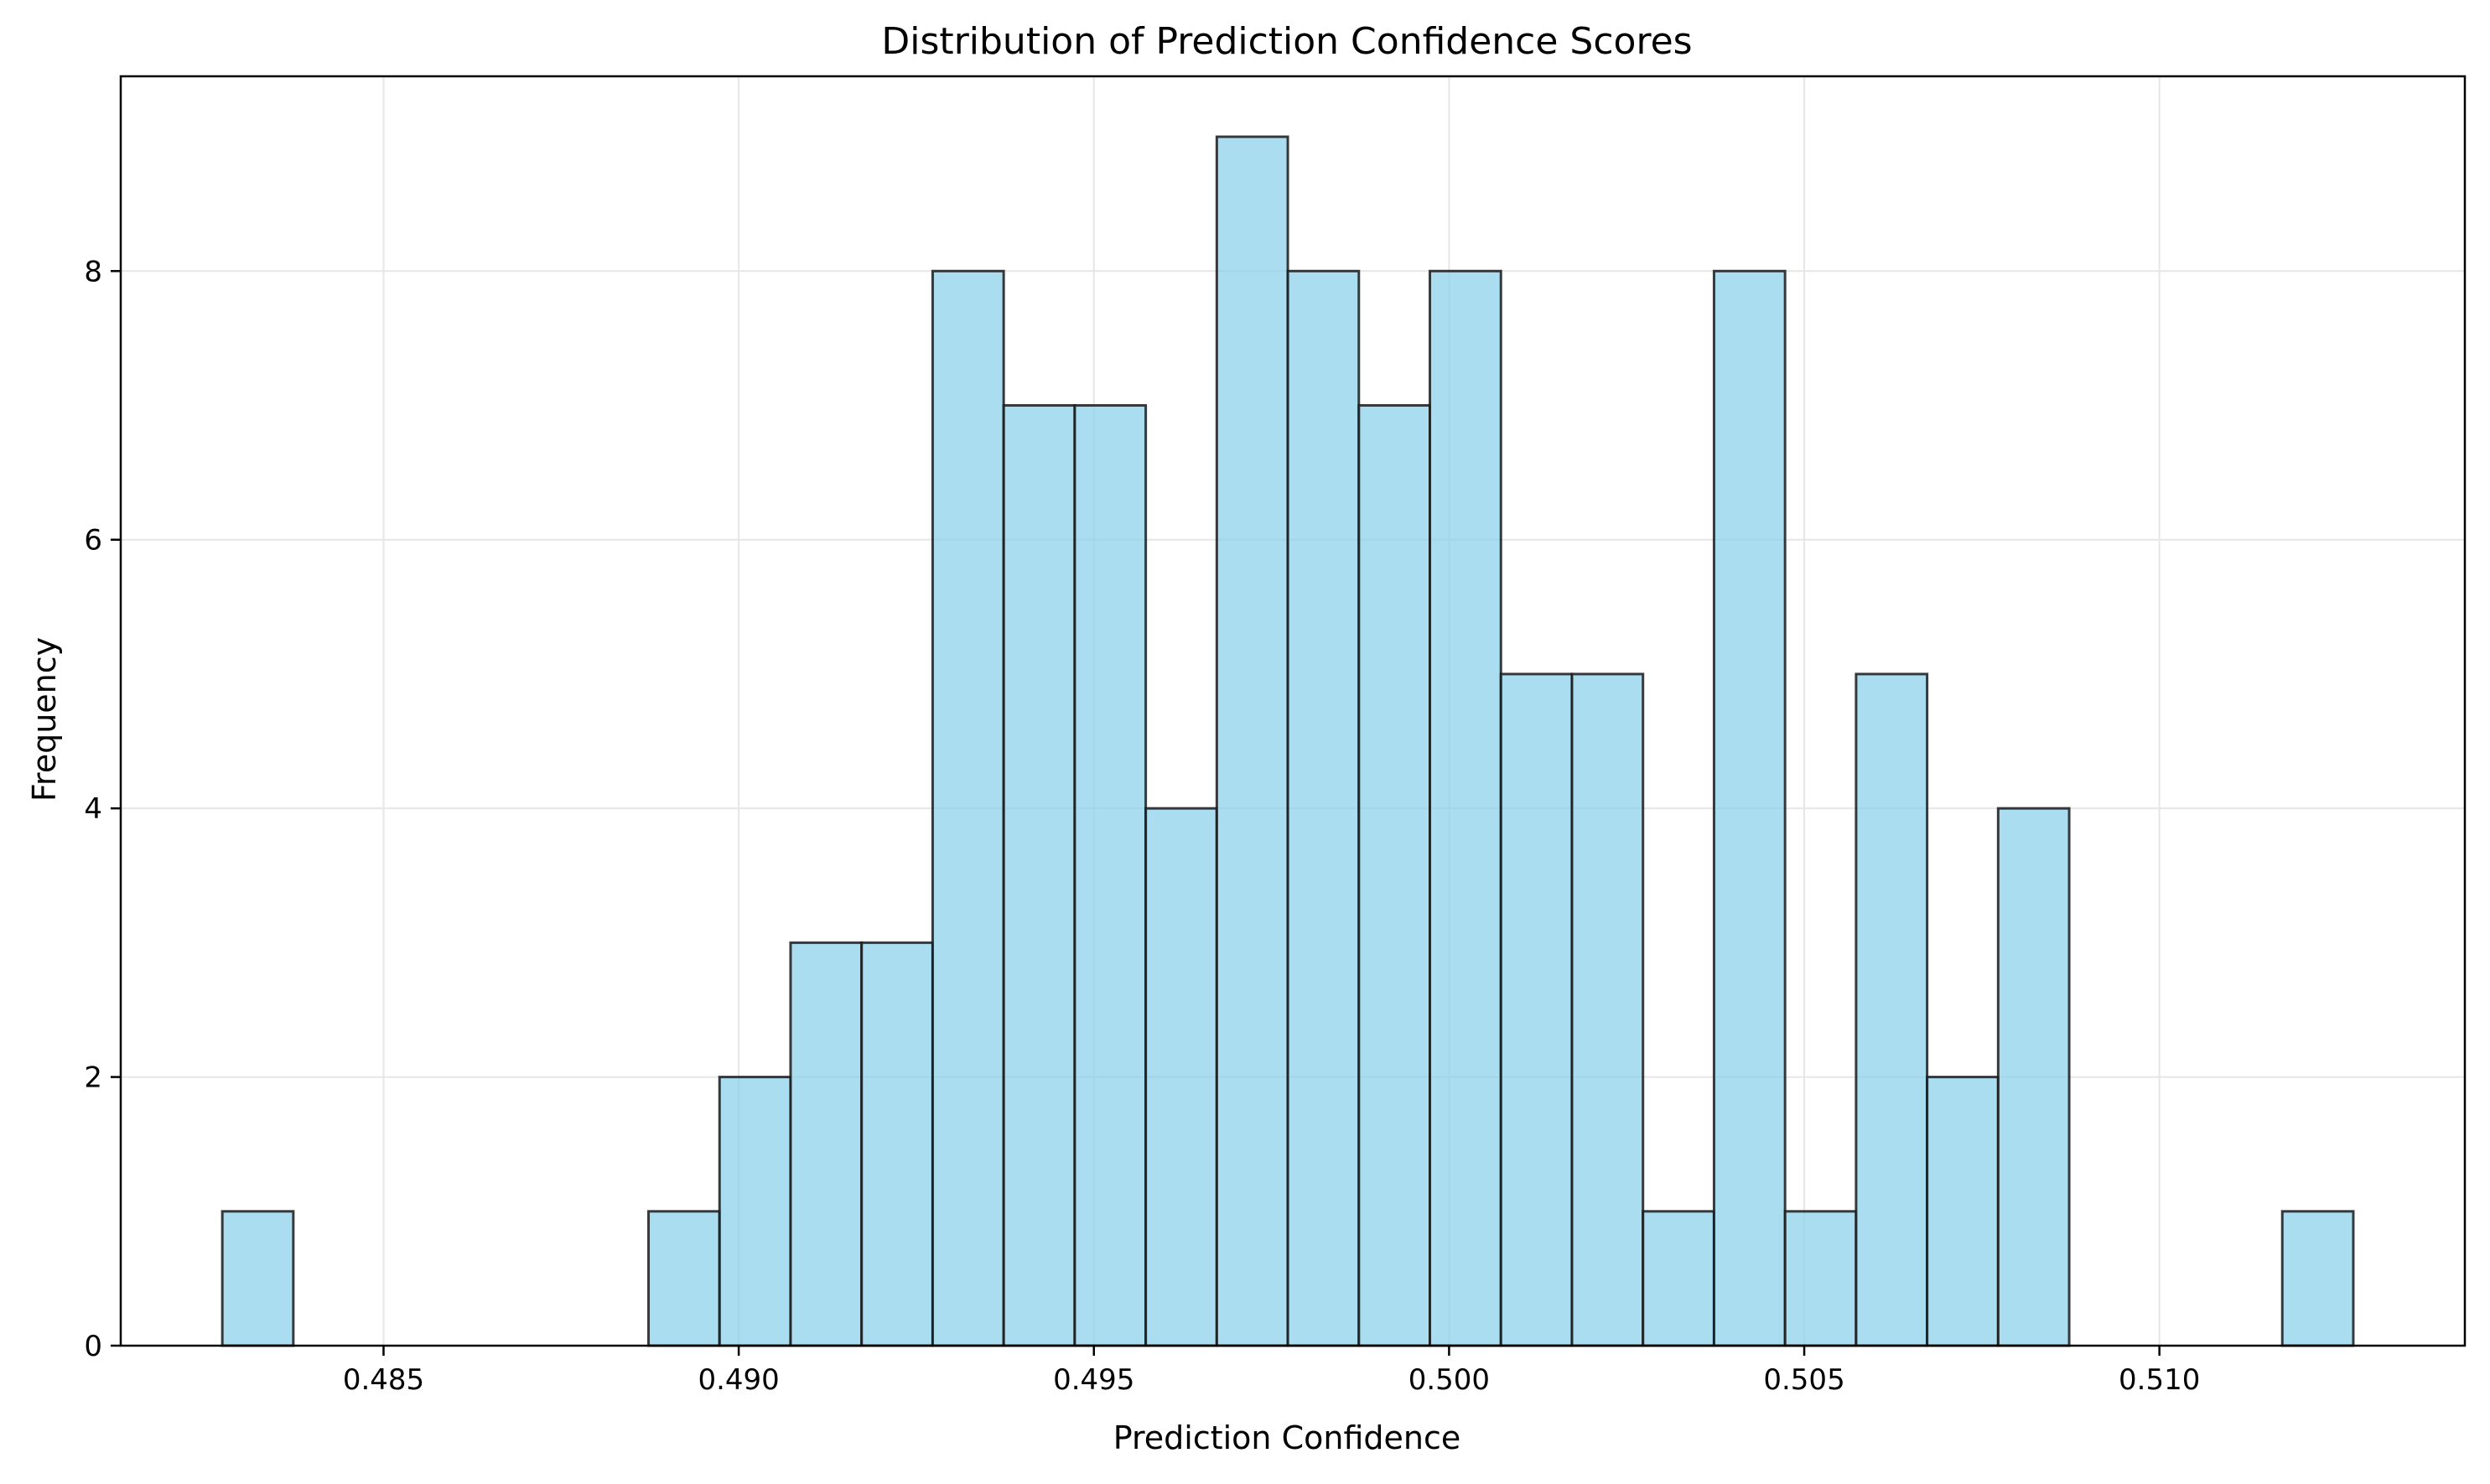 The width and height of the screenshot is (2490, 1484). I want to click on x-tick-label: 0.500, so click(1449, 1380).